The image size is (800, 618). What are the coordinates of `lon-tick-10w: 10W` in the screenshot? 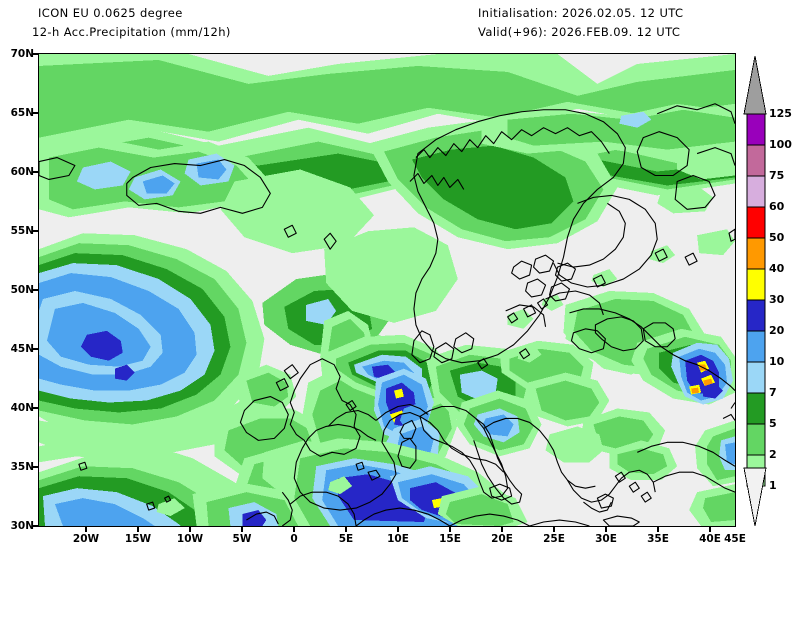 It's located at (190, 539).